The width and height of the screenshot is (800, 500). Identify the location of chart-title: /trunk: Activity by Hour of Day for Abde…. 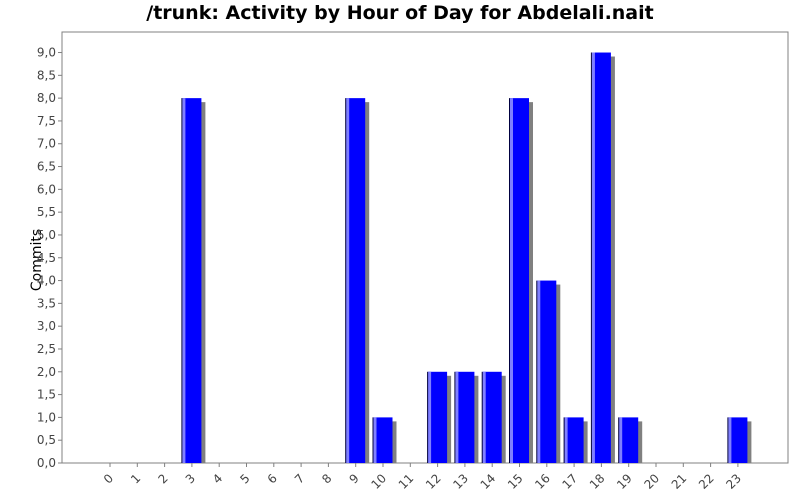
(400, 13).